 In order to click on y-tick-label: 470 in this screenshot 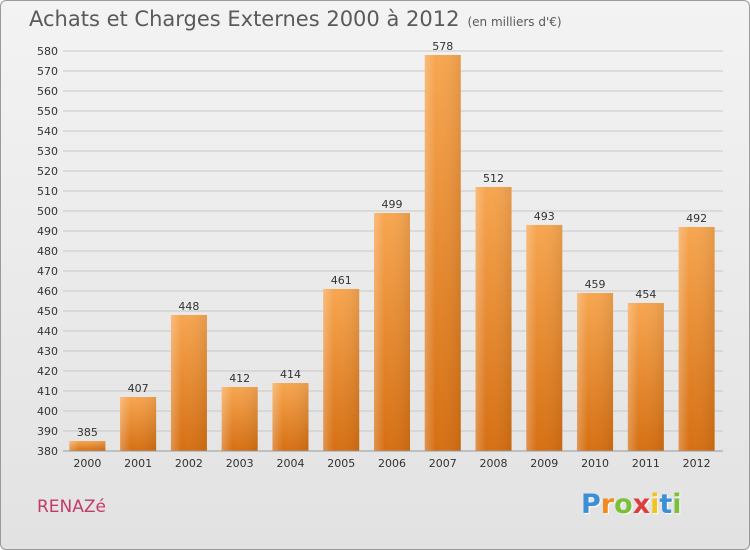, I will do `click(47, 271)`.